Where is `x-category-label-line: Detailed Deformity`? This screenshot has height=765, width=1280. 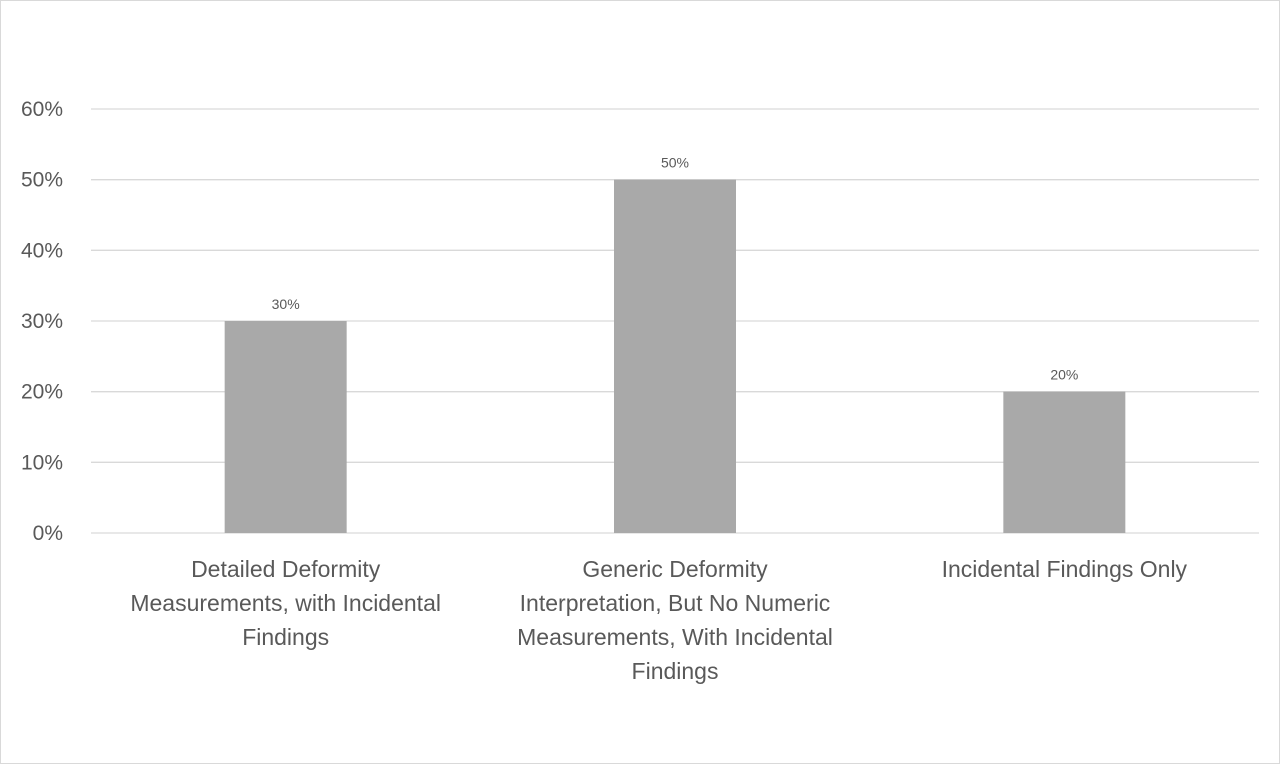 x-category-label-line: Detailed Deformity is located at coordinates (286, 569).